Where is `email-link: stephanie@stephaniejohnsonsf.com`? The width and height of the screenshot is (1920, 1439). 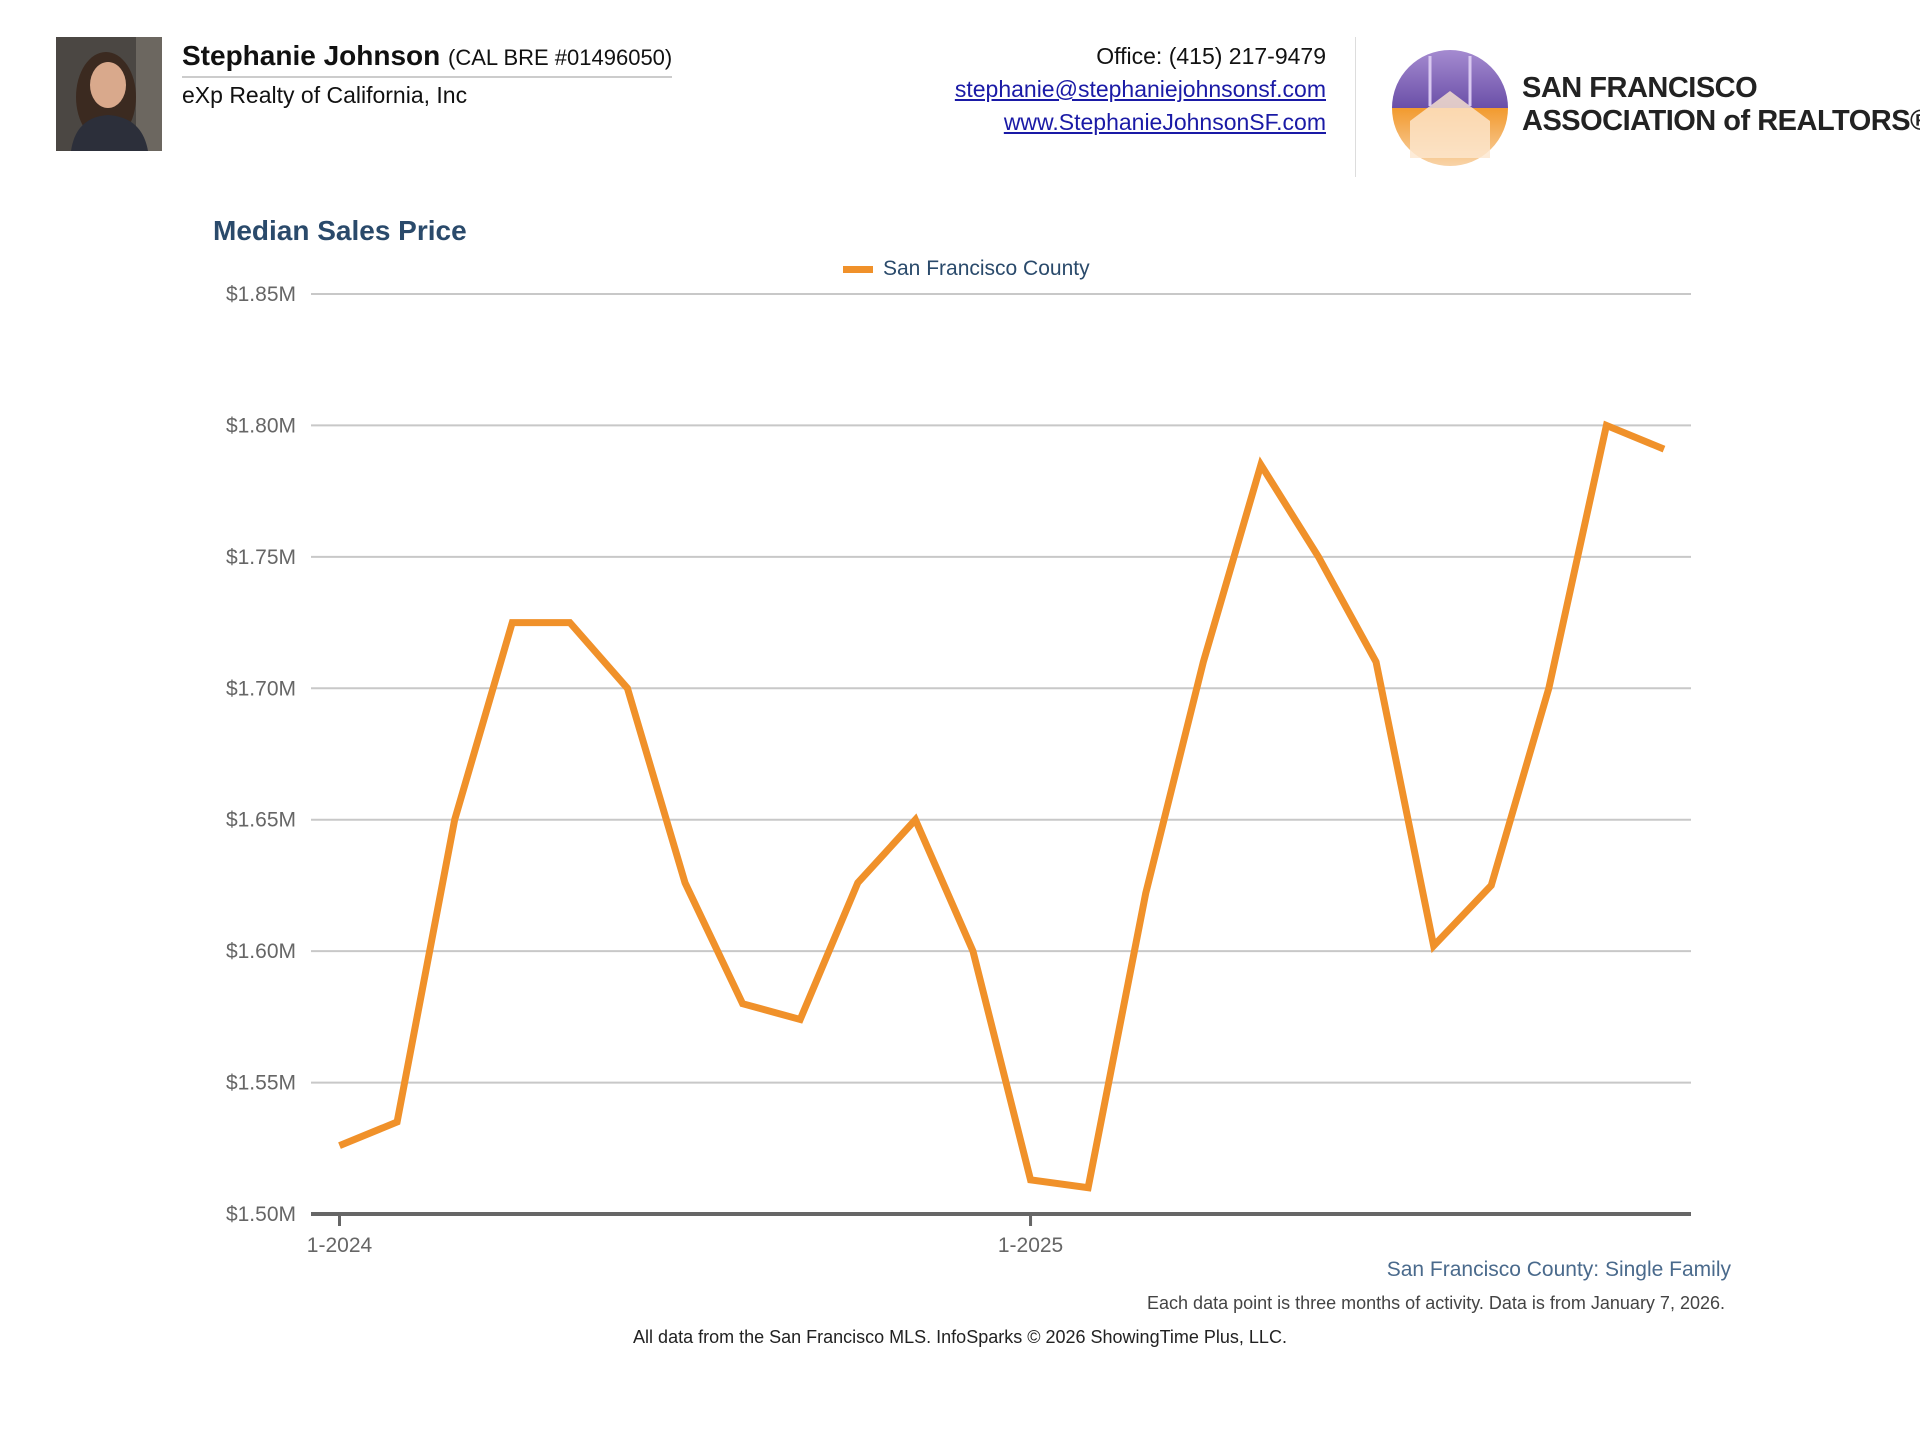
email-link: stephanie@stephaniejohnsonsf.com is located at coordinates (1140, 89).